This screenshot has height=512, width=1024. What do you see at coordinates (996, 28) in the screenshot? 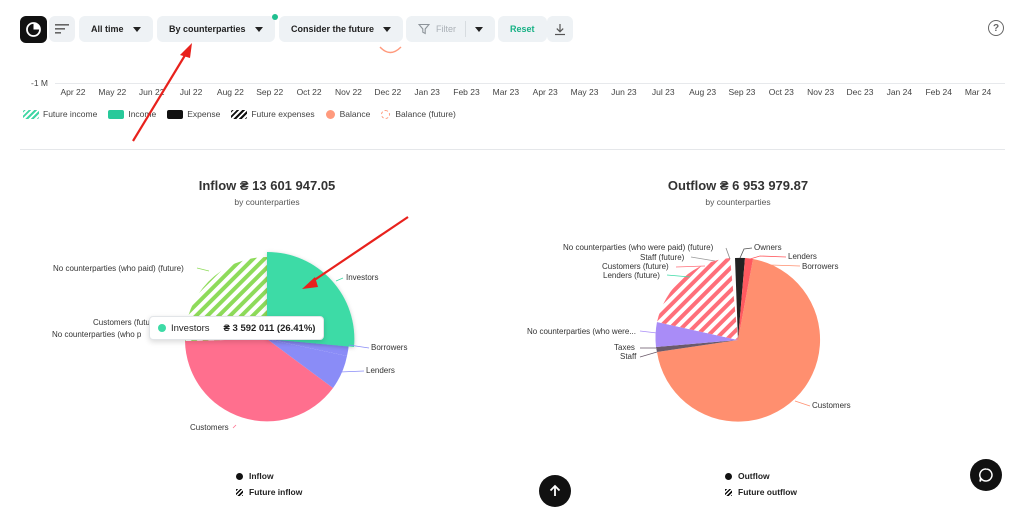
I see `help-icon: ?` at bounding box center [996, 28].